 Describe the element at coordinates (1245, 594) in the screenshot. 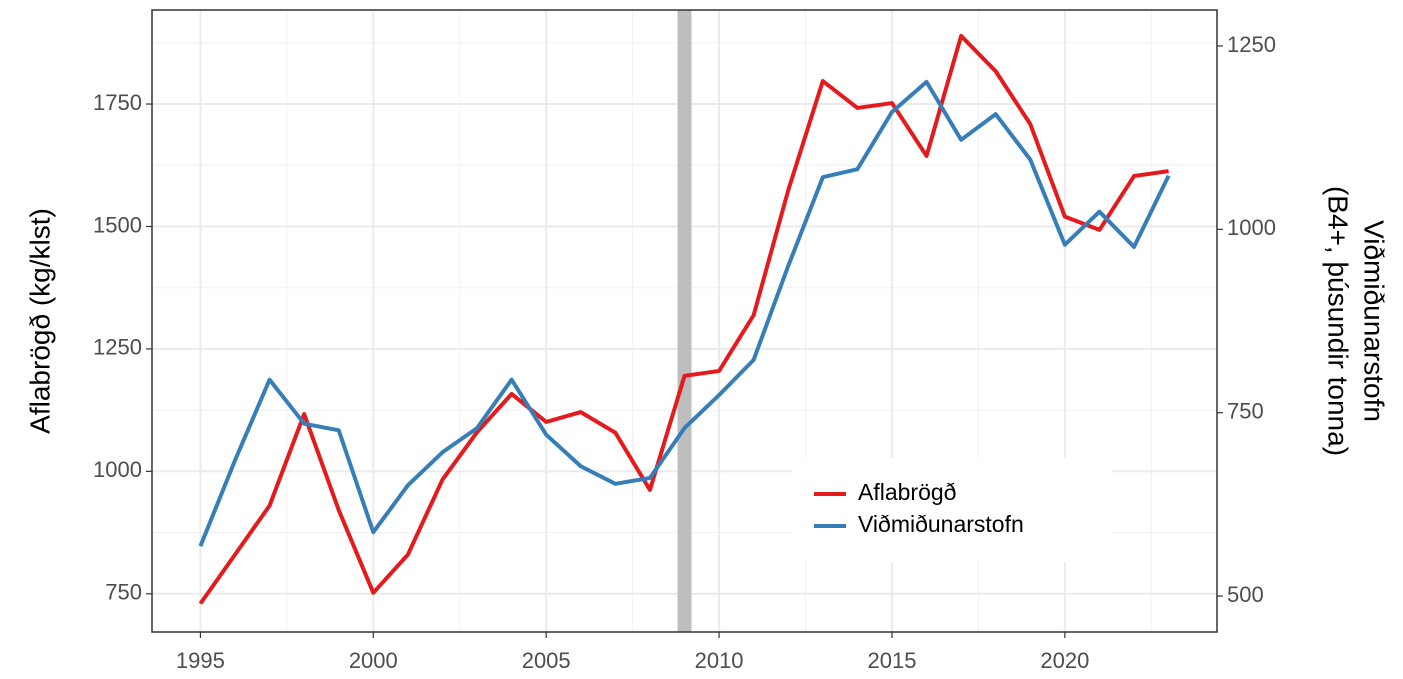

I see `y2-tick-label: 500` at that location.